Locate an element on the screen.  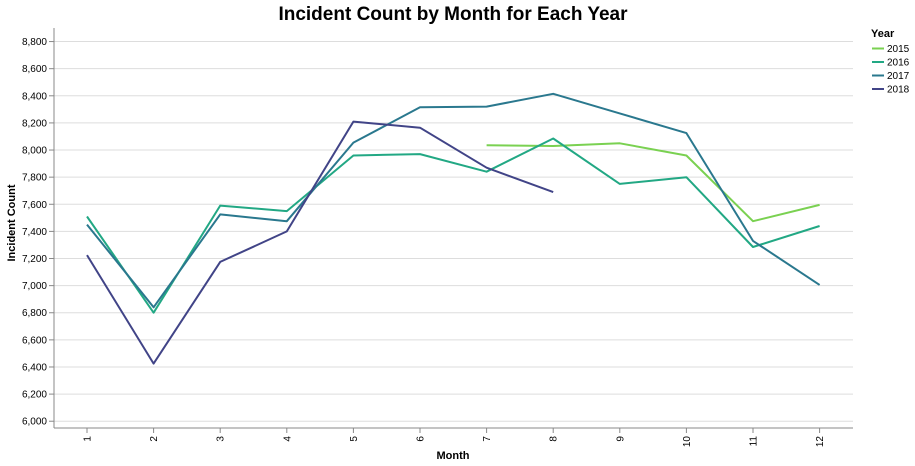
legend-label-2017: 2017 is located at coordinates (898, 76).